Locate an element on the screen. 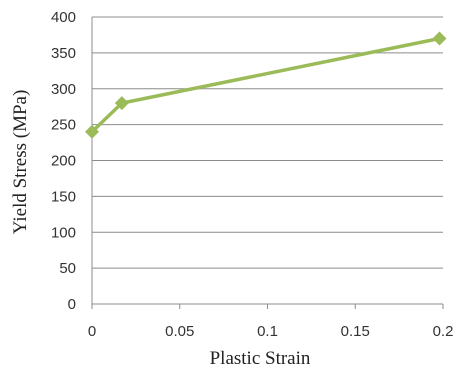  y-tick-label: 0 is located at coordinates (72, 304).